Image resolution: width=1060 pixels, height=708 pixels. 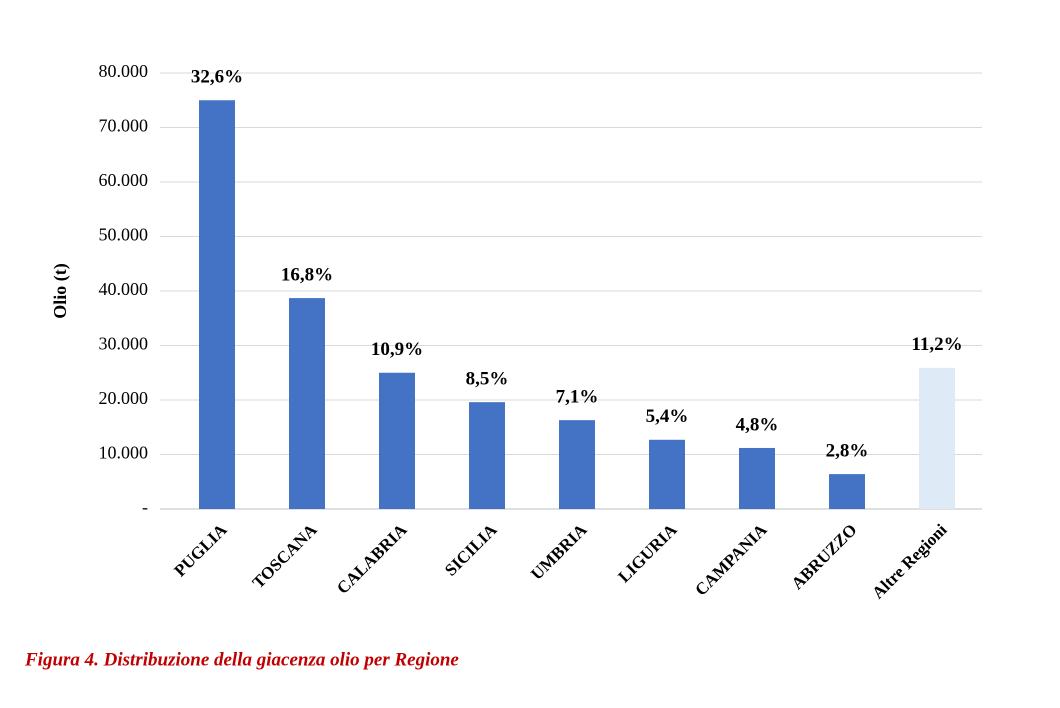 What do you see at coordinates (397, 349) in the screenshot?
I see `value-label: 10,9%` at bounding box center [397, 349].